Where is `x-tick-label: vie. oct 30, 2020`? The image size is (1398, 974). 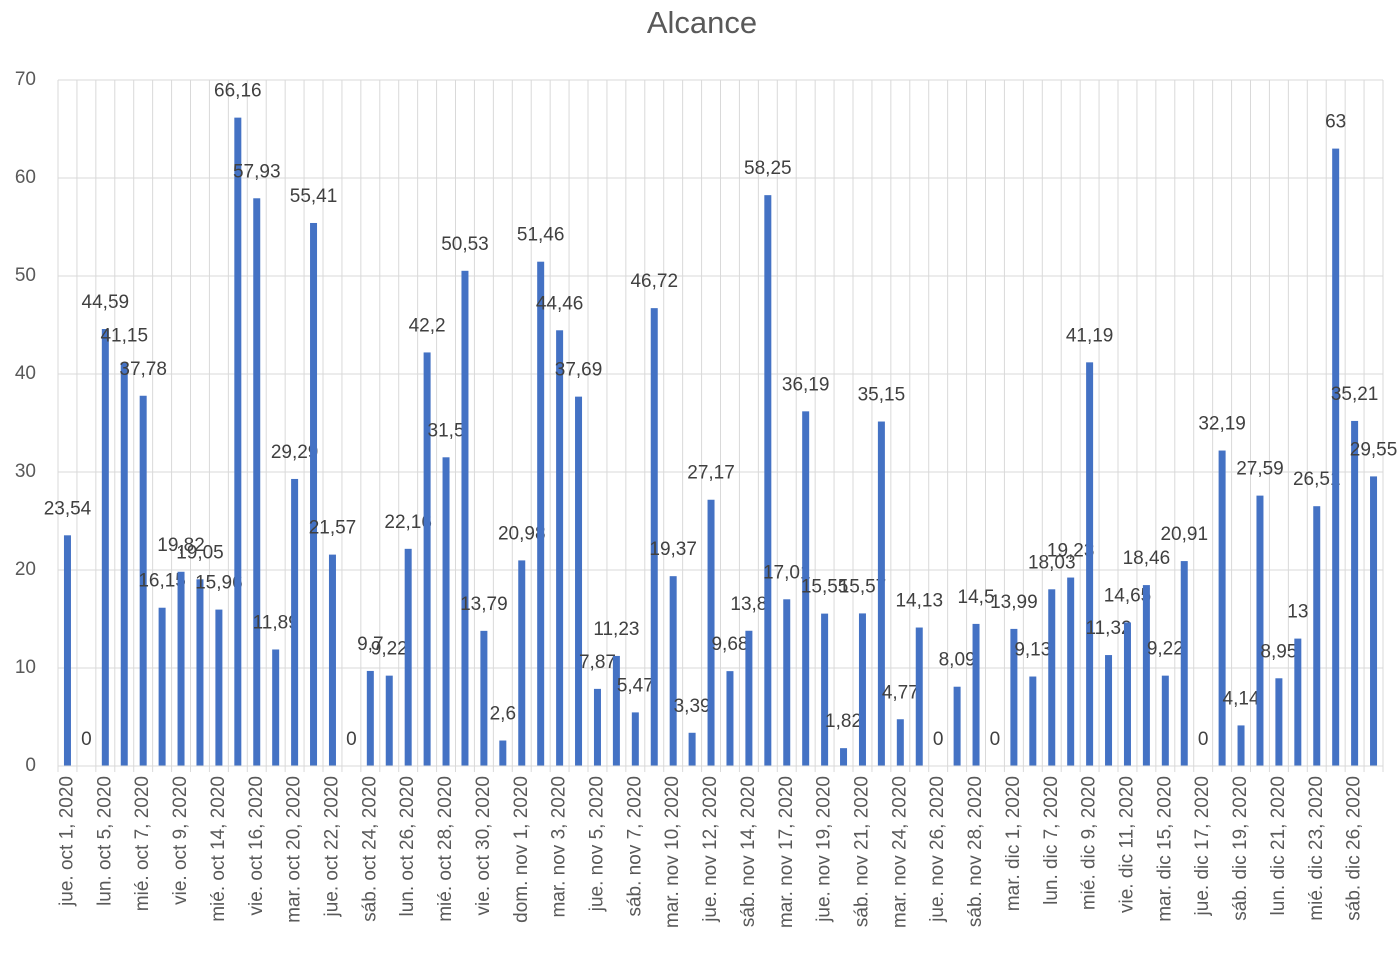
x-tick-label: vie. oct 30, 2020 is located at coordinates (483, 845).